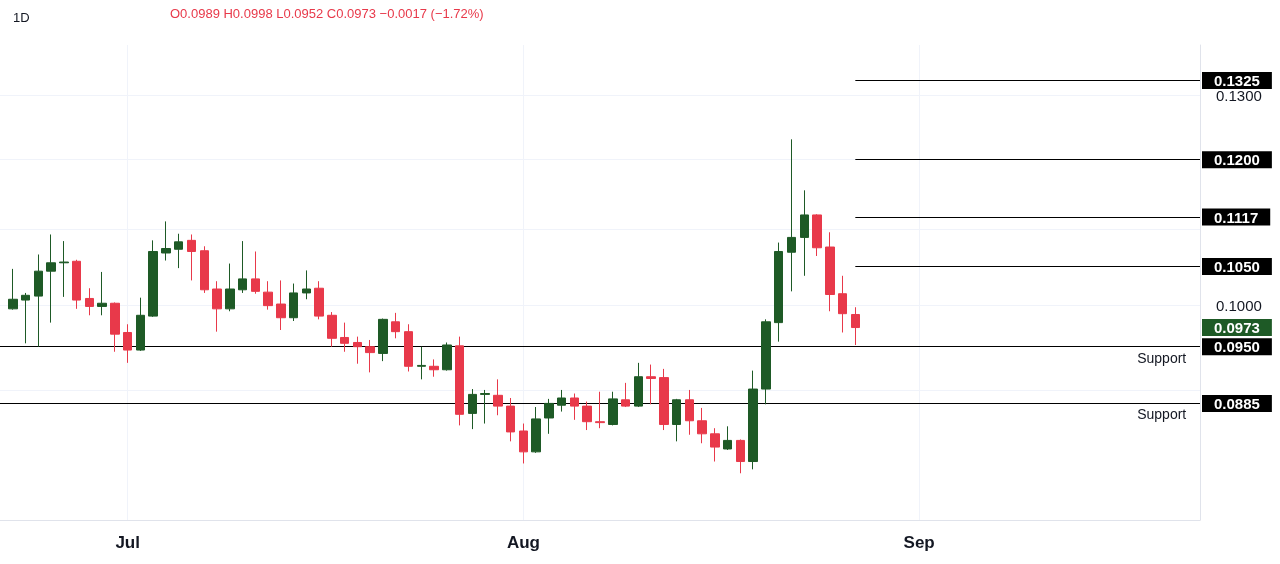 This screenshot has width=1280, height=564. Describe the element at coordinates (1237, 347) in the screenshot. I see `ref-line-label: 0.0950` at that location.